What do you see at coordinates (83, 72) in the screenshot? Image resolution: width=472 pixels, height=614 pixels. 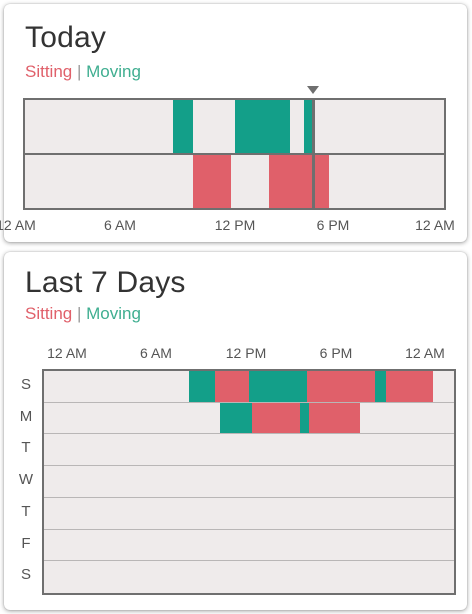 I see `today-legend: Sitting | Moving` at bounding box center [83, 72].